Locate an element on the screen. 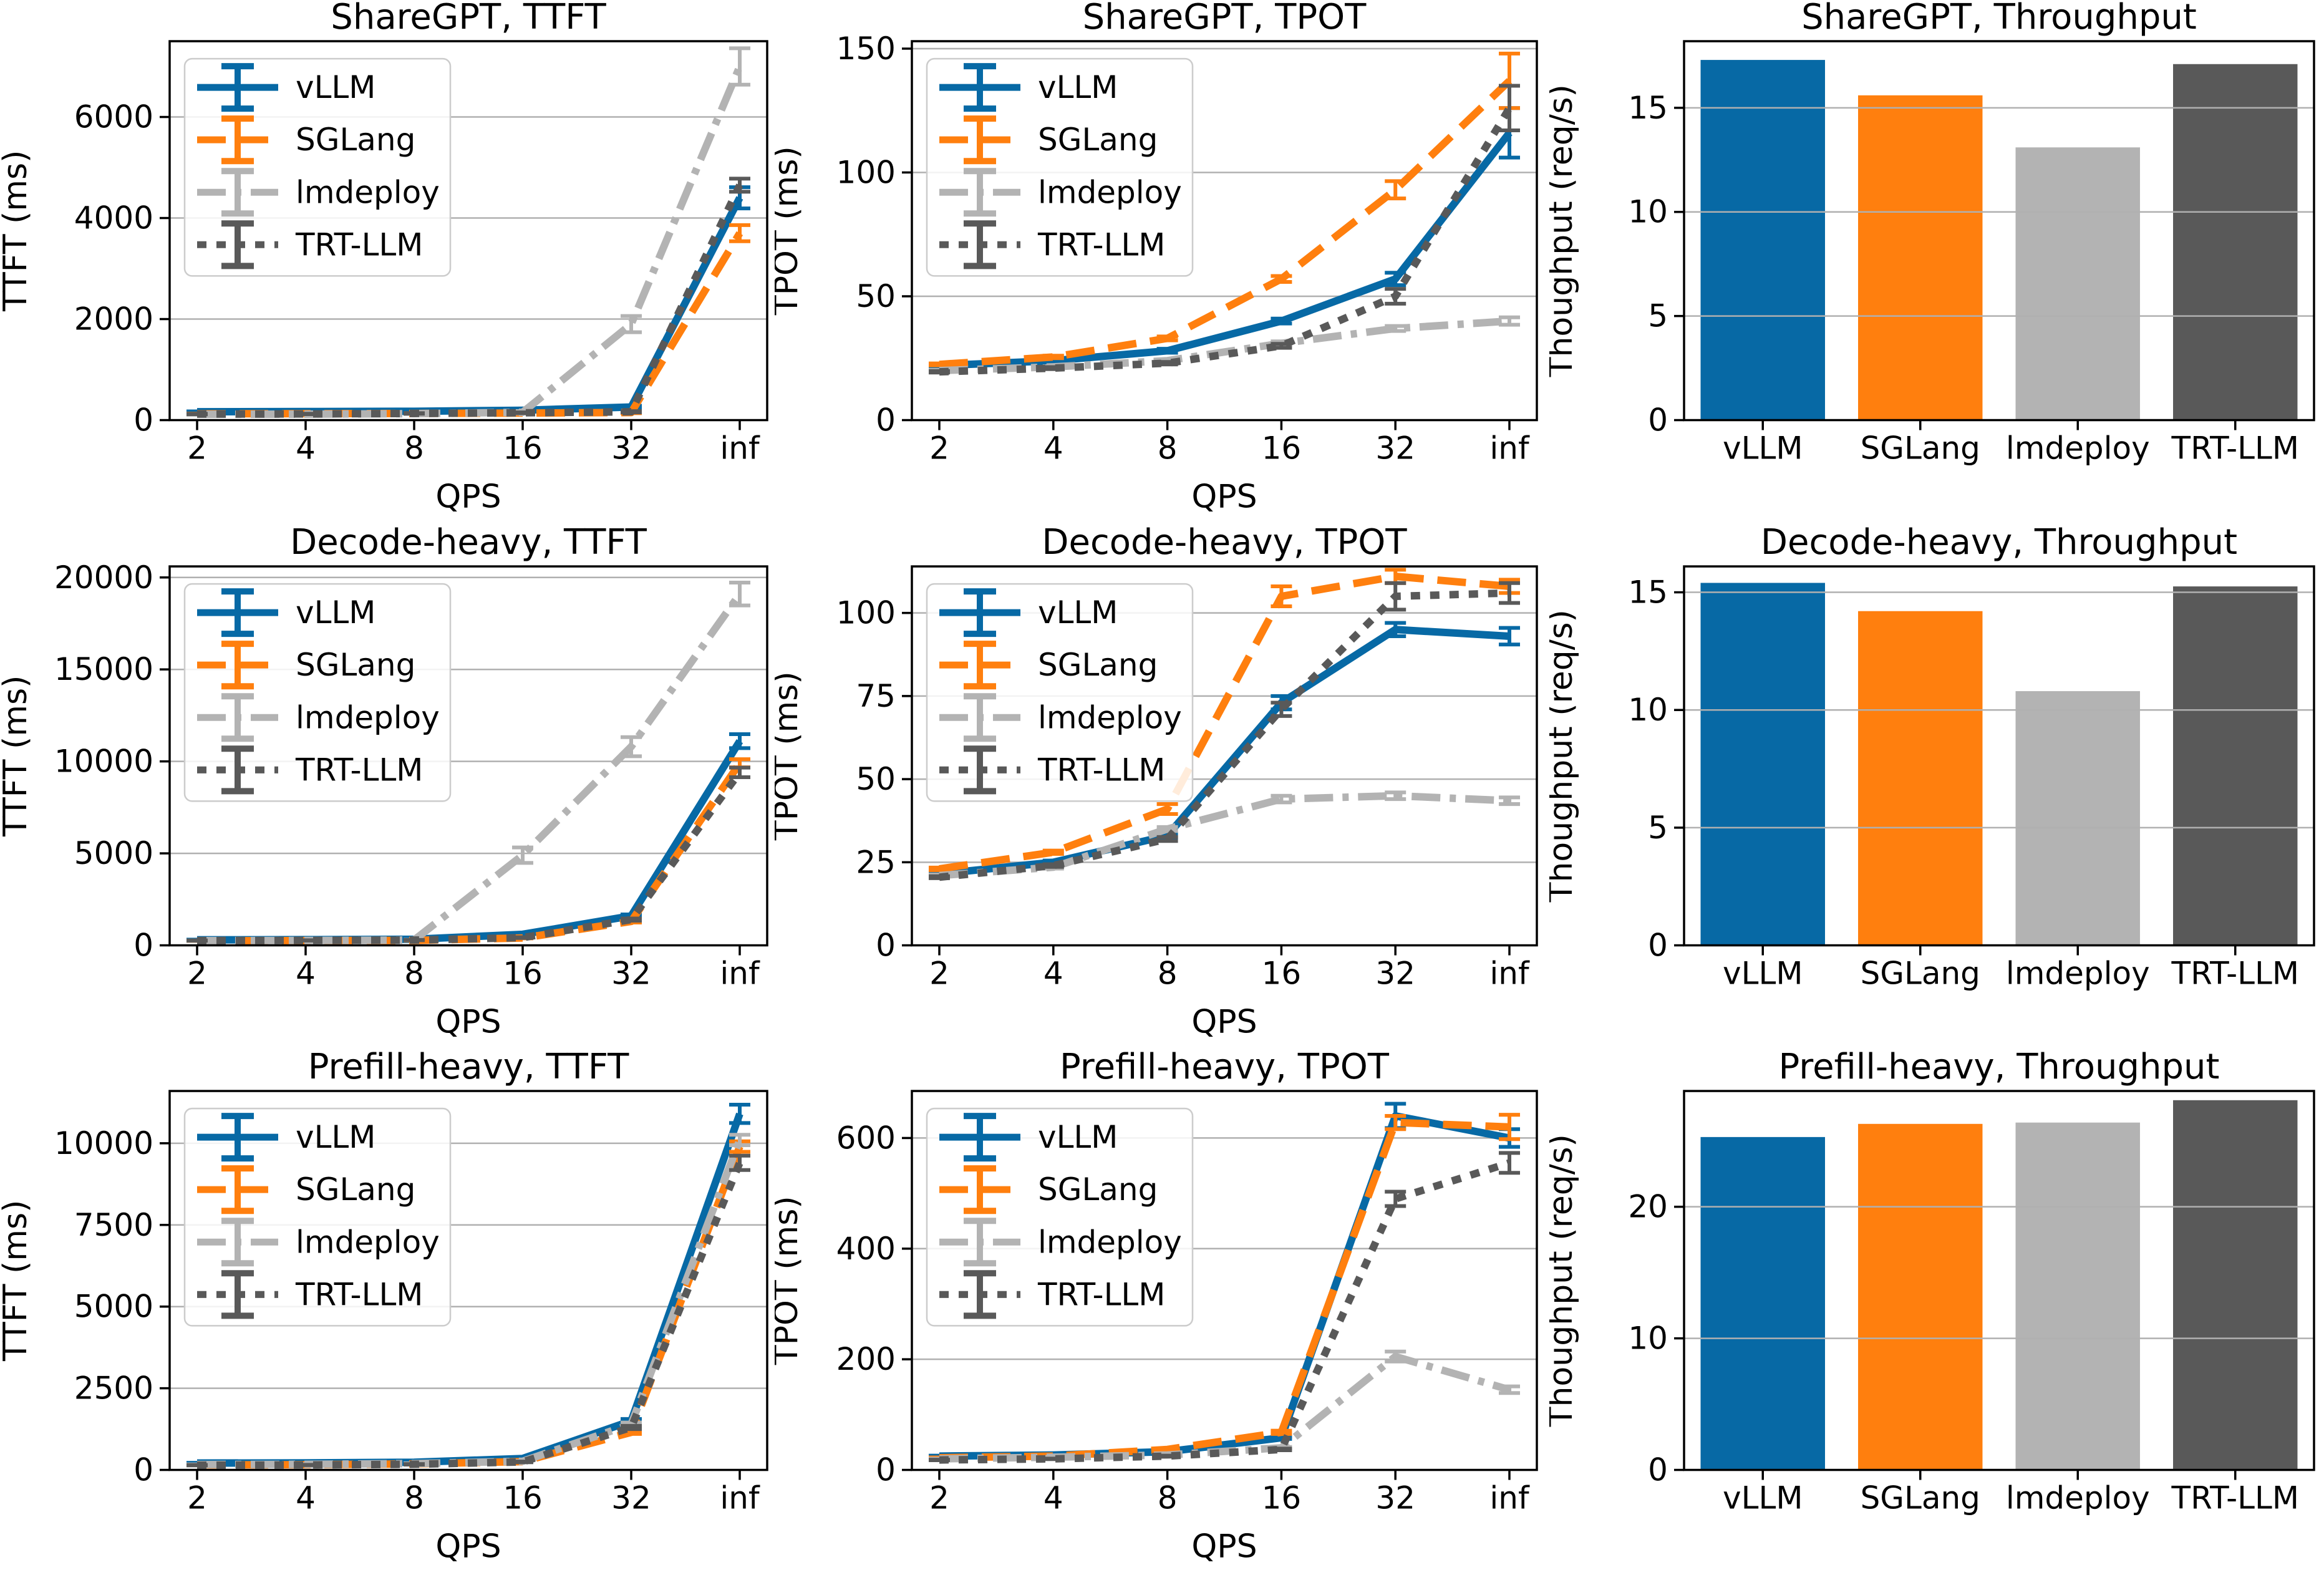 This screenshot has height=1575, width=2324. chart-title-prefill-heavy-ttft: Prefill-heavy, TTFT is located at coordinates (468, 1068).